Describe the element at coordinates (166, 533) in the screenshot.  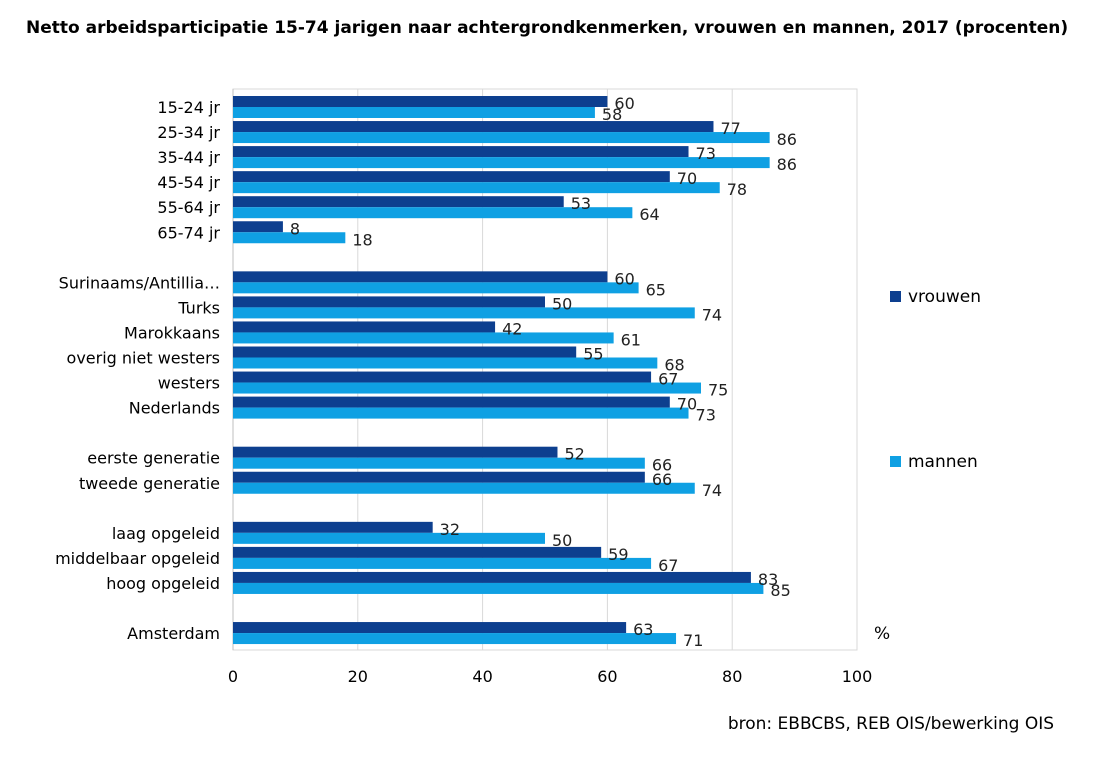
I see `category-label: laag opgeleid` at that location.